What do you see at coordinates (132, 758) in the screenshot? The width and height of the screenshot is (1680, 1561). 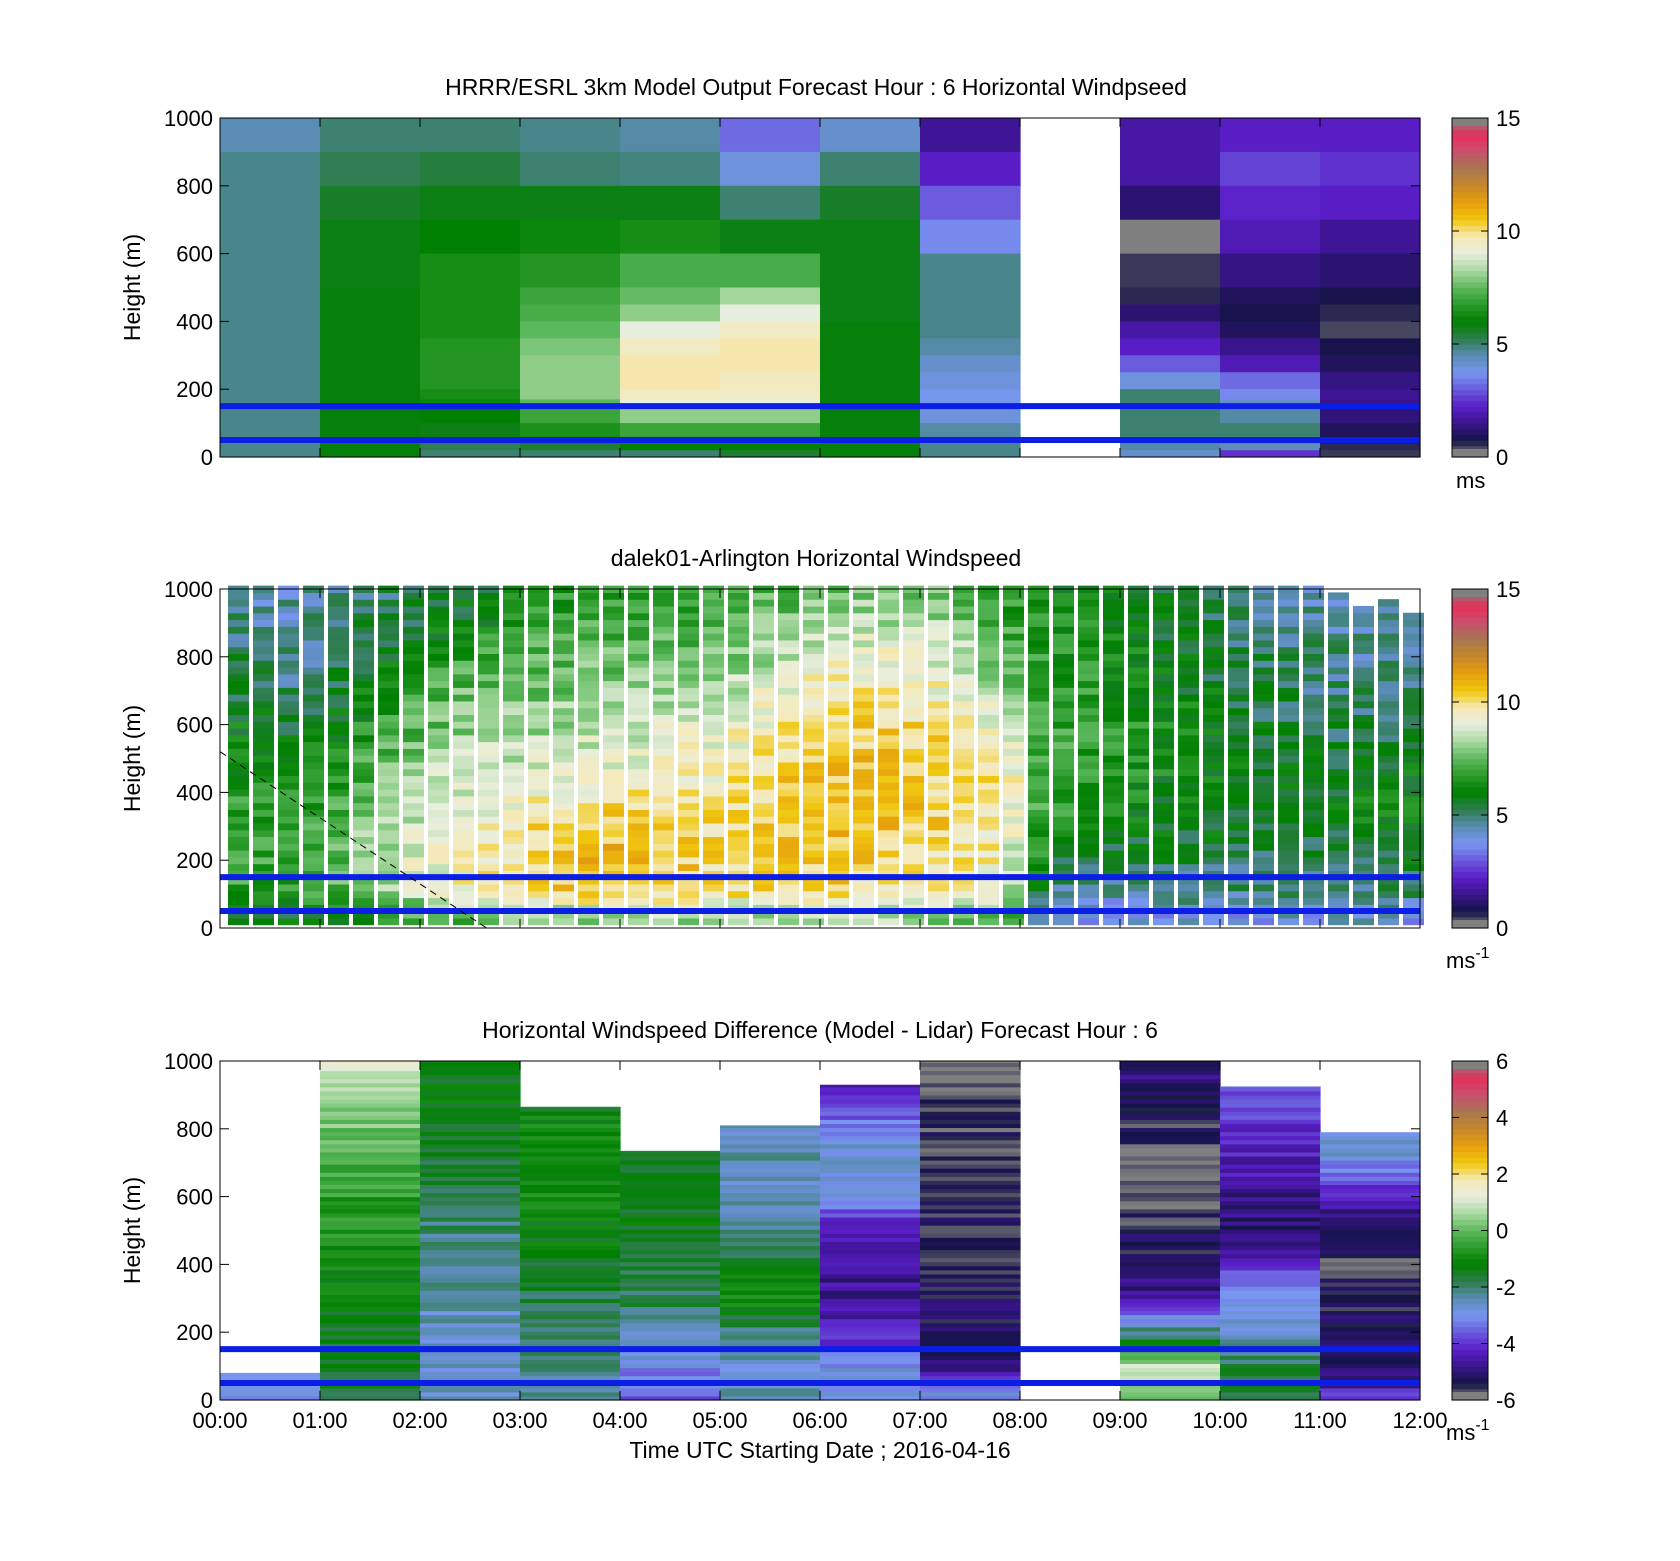 I see `panel-lidar-ylabel: Height (m)` at bounding box center [132, 758].